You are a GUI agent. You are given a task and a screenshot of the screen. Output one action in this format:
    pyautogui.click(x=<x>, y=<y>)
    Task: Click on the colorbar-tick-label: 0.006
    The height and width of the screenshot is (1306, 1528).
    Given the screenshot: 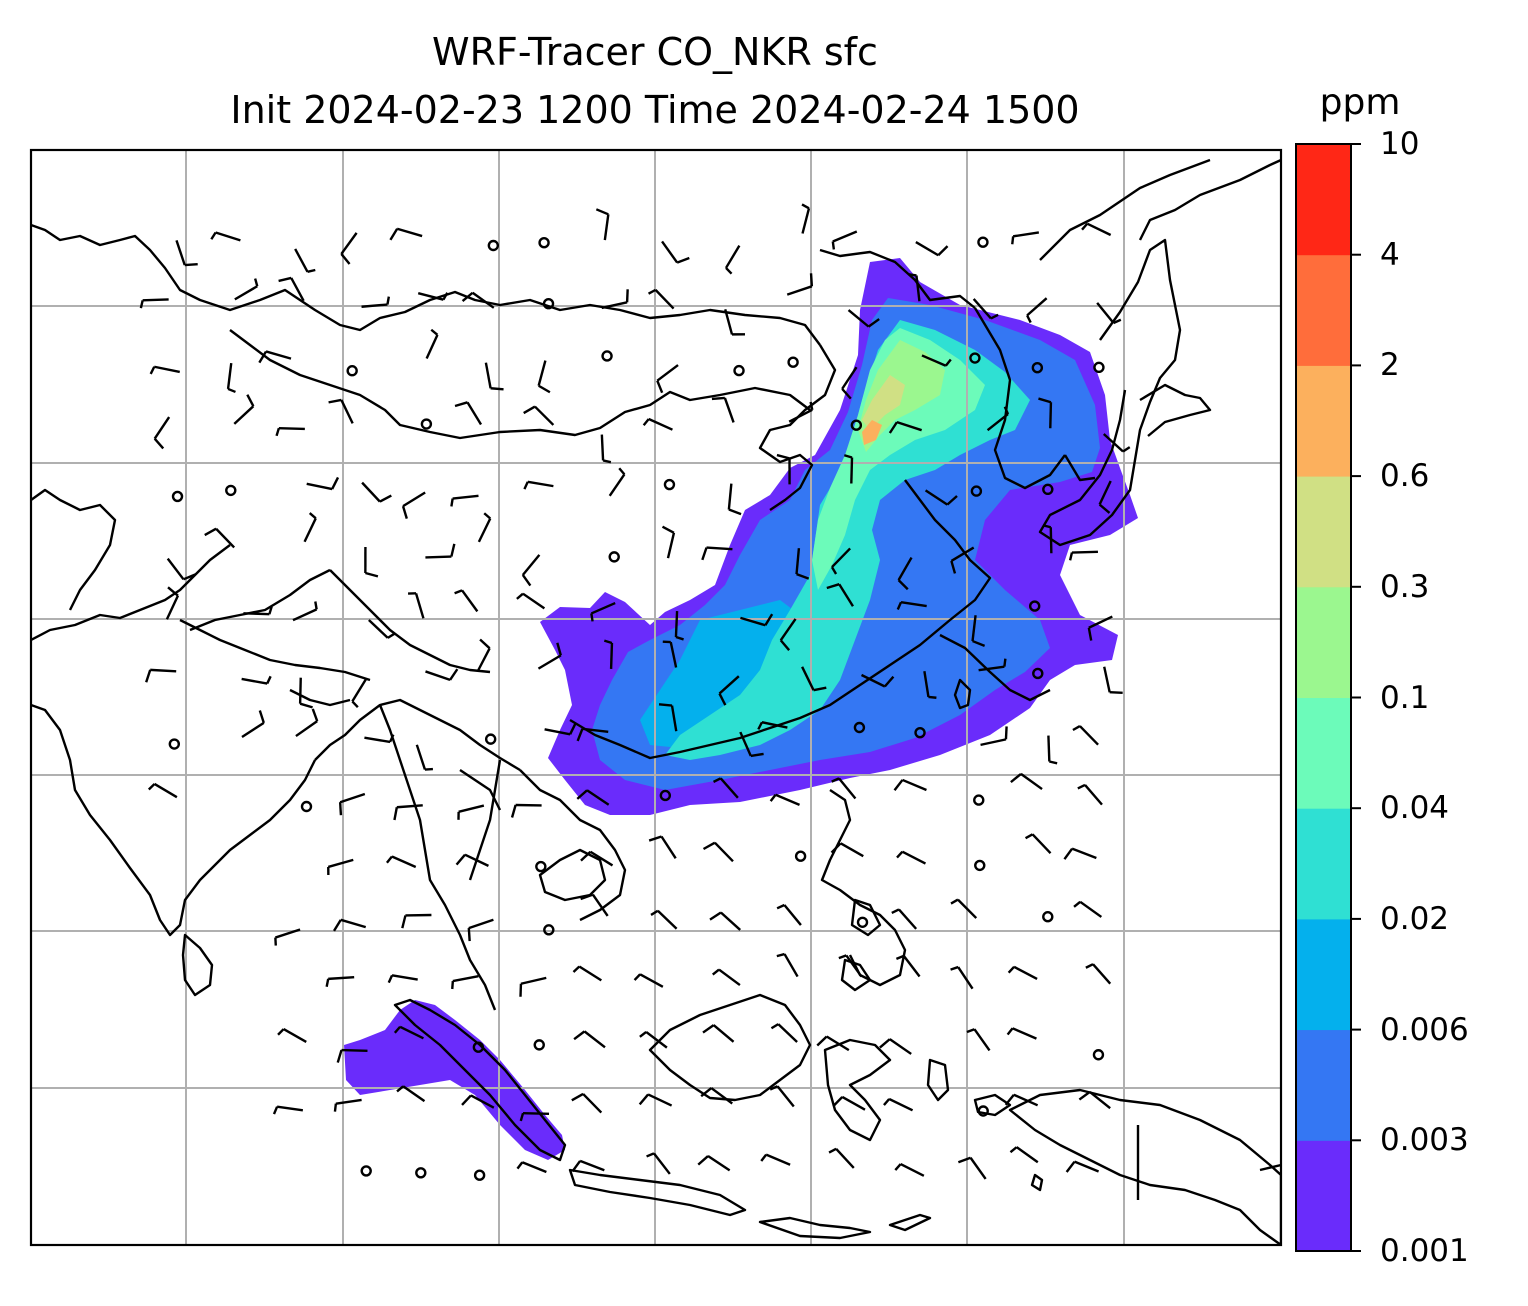 What is the action you would take?
    pyautogui.click(x=1424, y=1029)
    